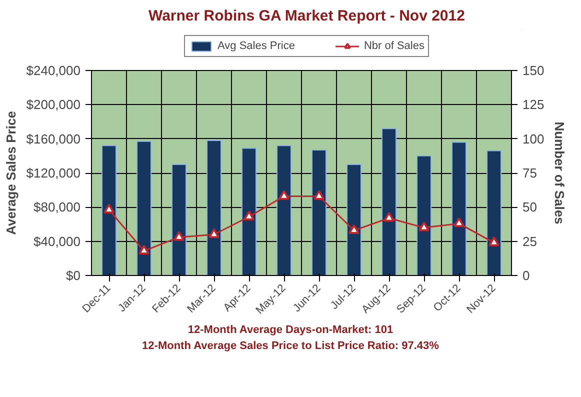 This screenshot has width=581, height=397. I want to click on chart-title: Warner Robins GA Market Report - Nov 2012, so click(306, 16).